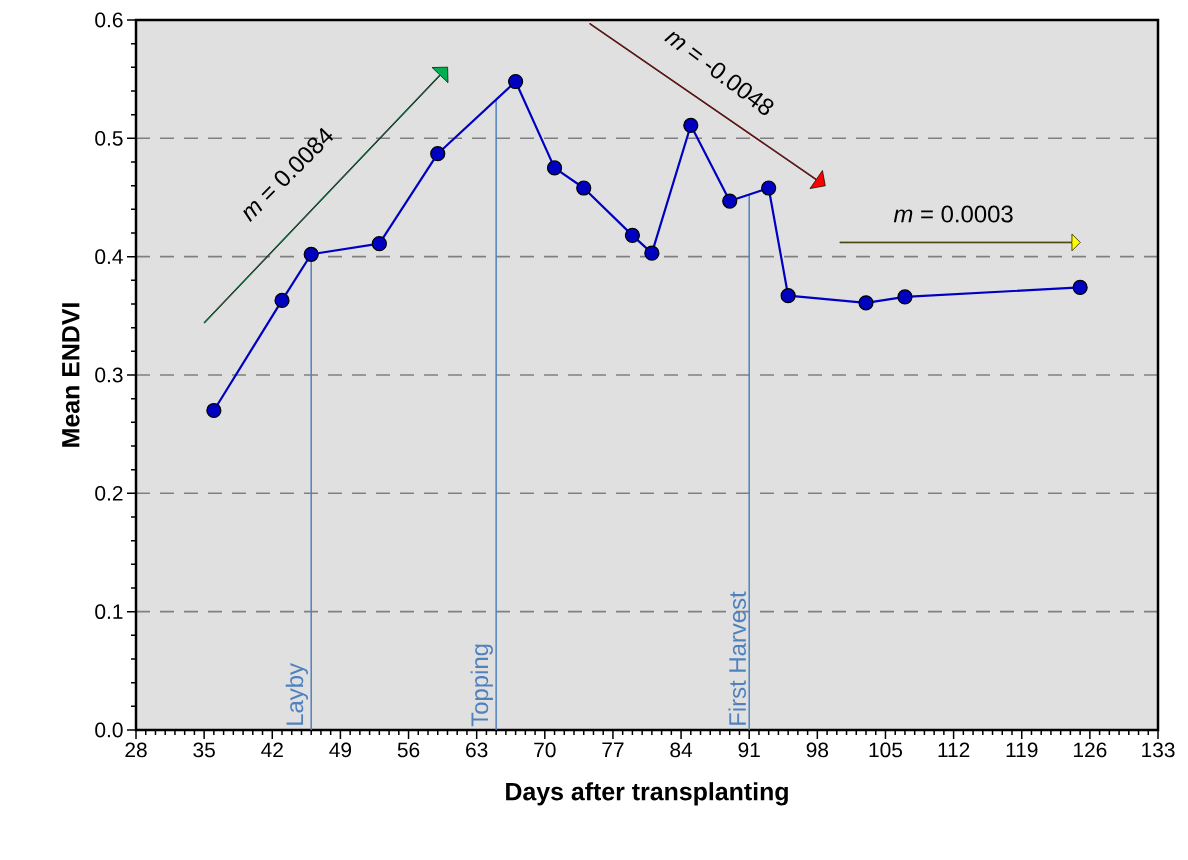 The image size is (1188, 860). What do you see at coordinates (340, 750) in the screenshot?
I see `x-tick-label: 49` at bounding box center [340, 750].